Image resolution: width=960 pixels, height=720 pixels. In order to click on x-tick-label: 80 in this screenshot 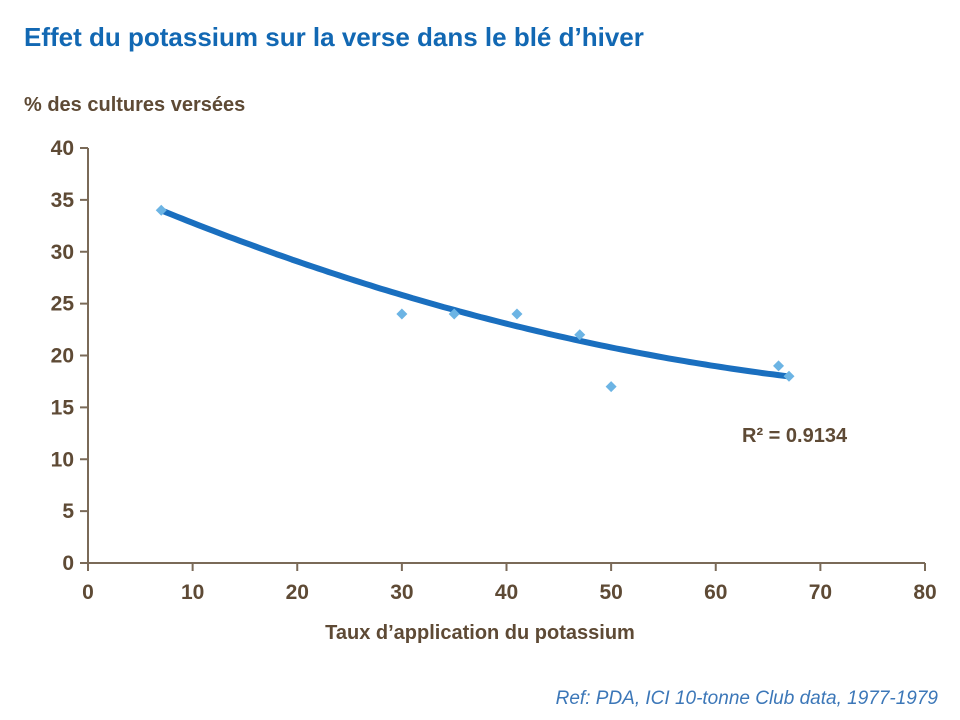, I will do `click(924, 592)`.